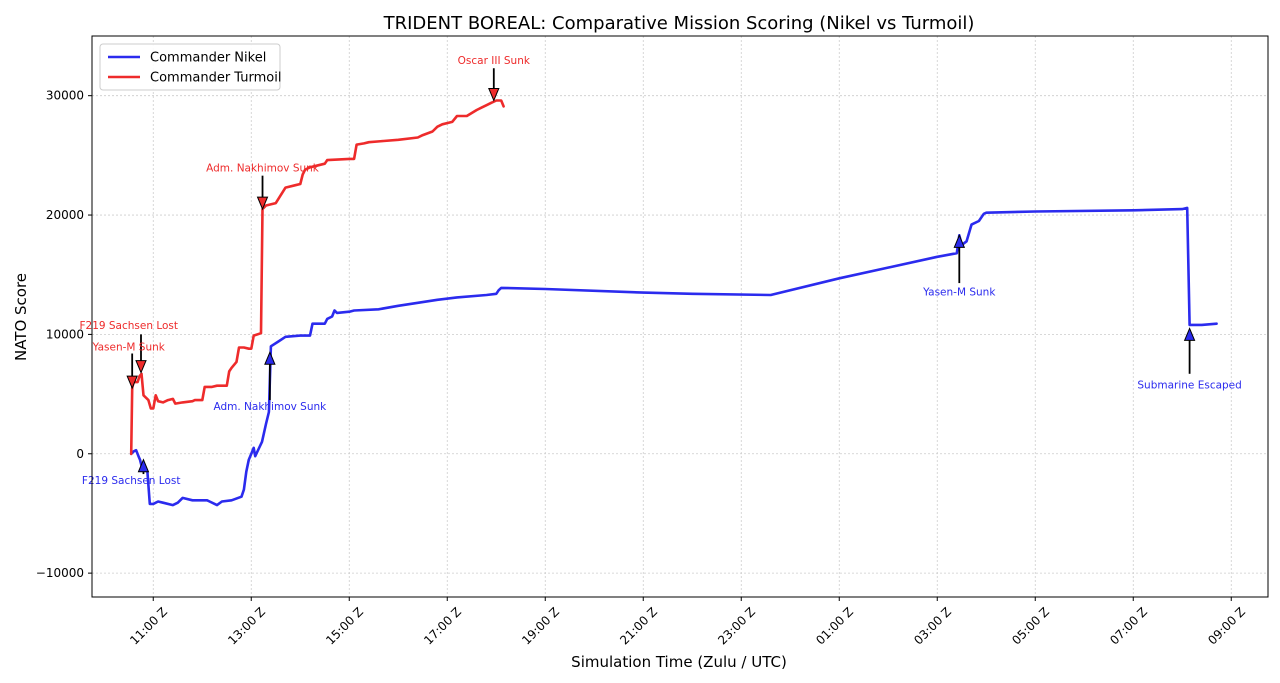 The image size is (1280, 683). I want to click on x-tick-label: 05:00 Z, so click(1030, 626).